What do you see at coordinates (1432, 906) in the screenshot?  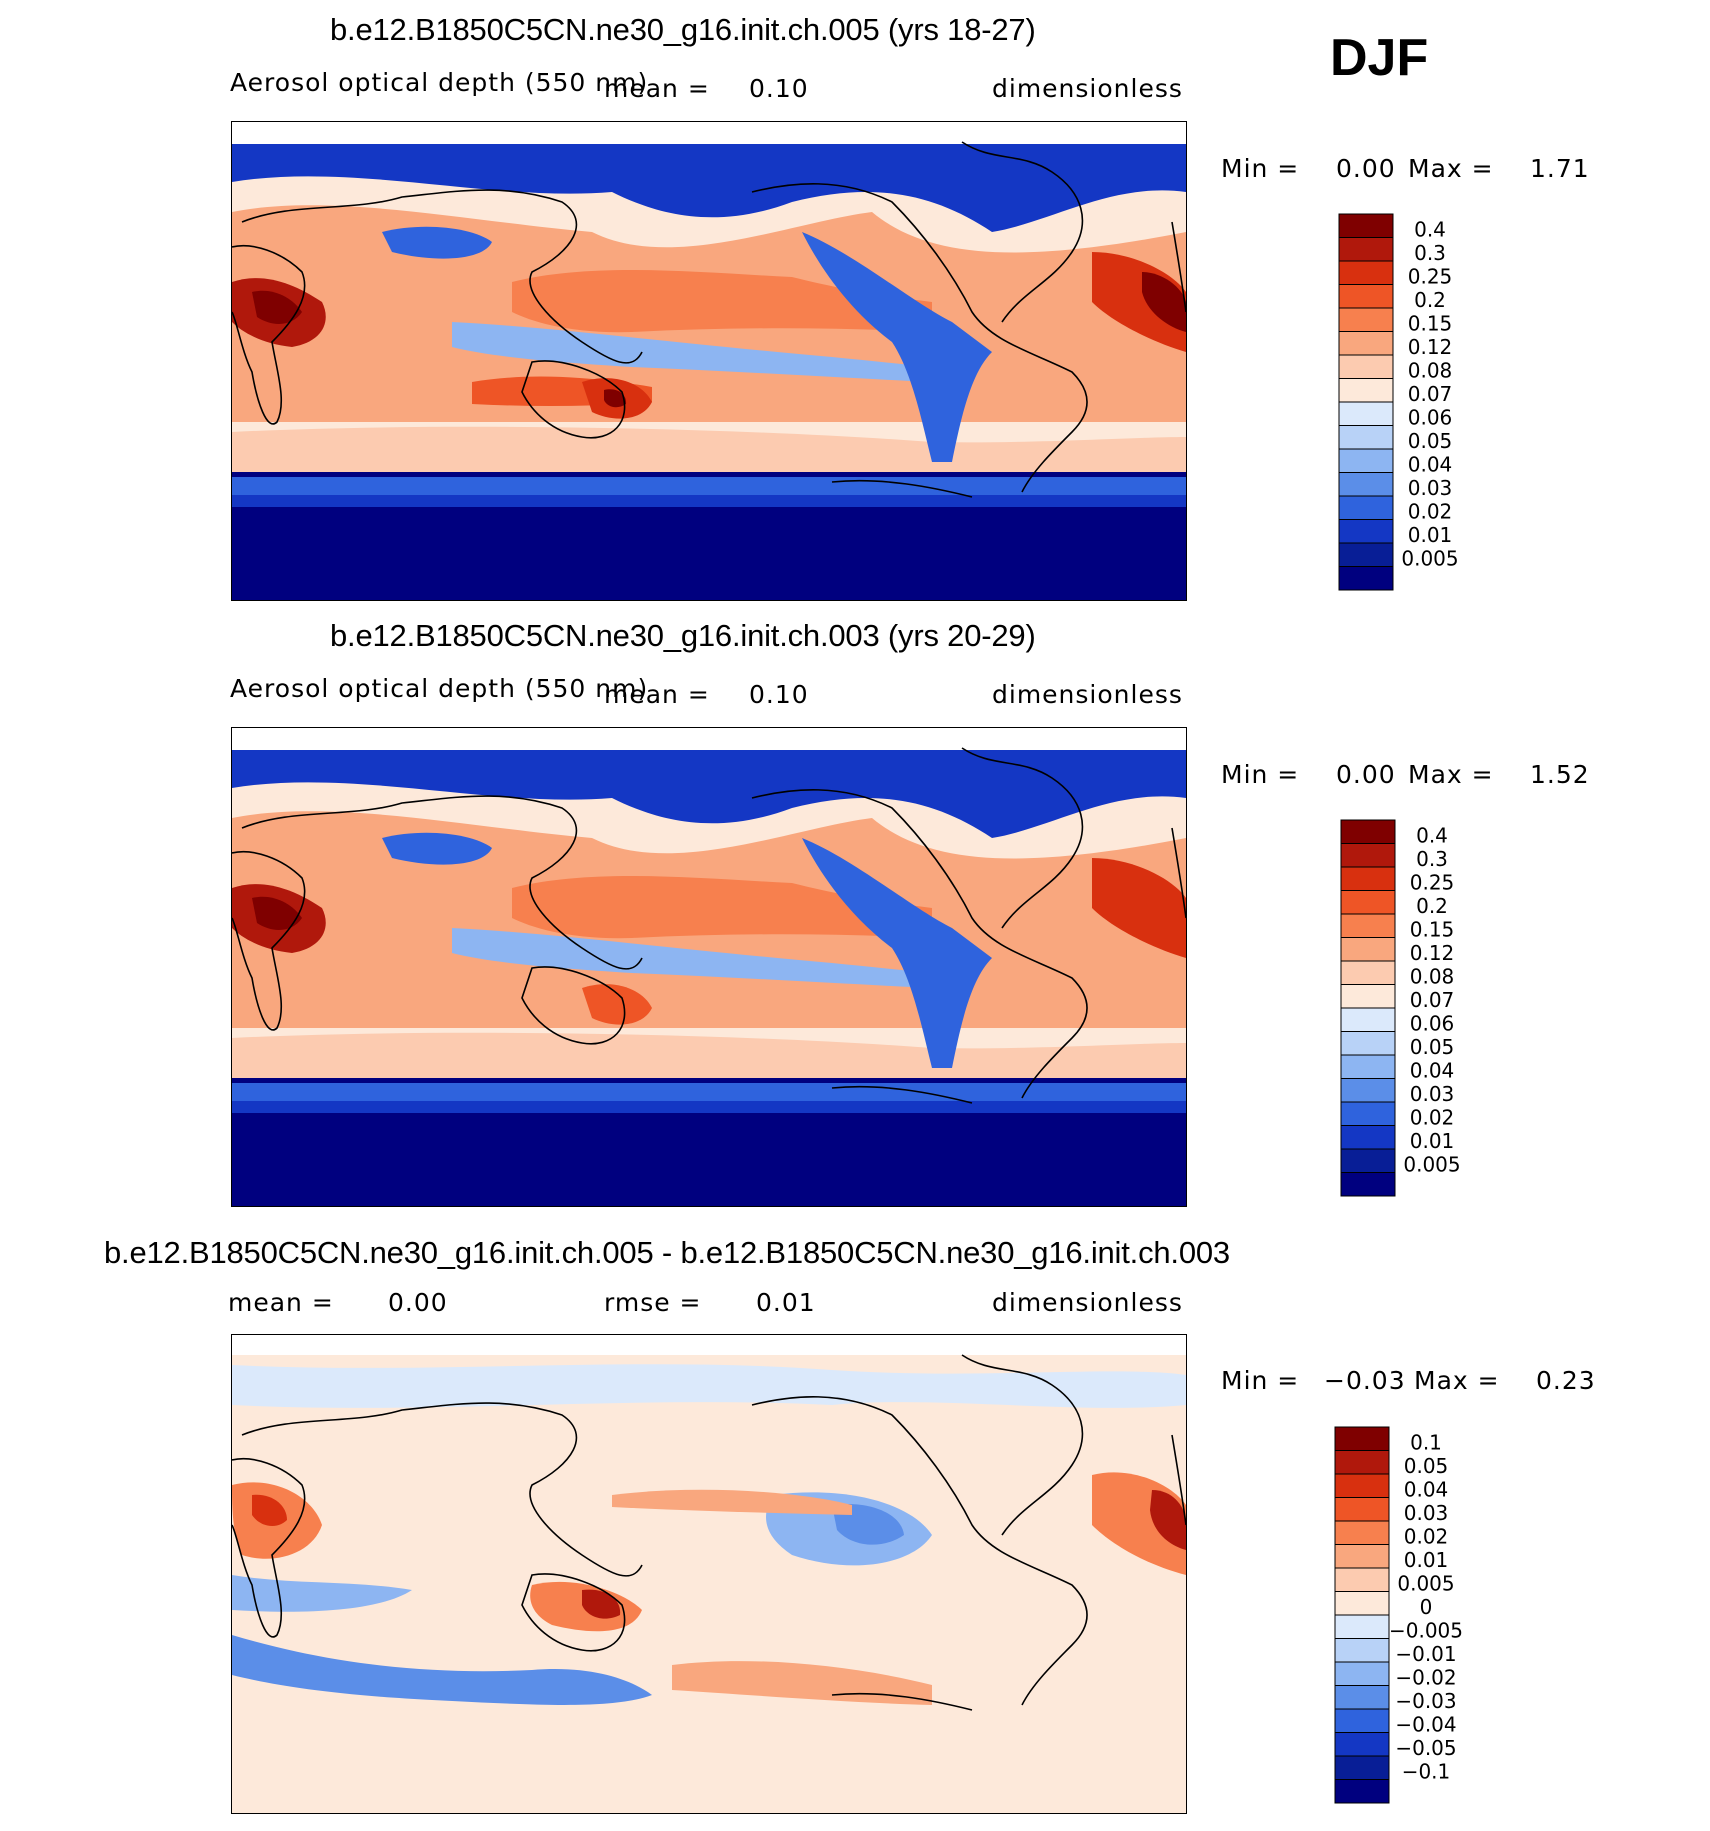 I see `colorbar-tick-label: 0.2` at bounding box center [1432, 906].